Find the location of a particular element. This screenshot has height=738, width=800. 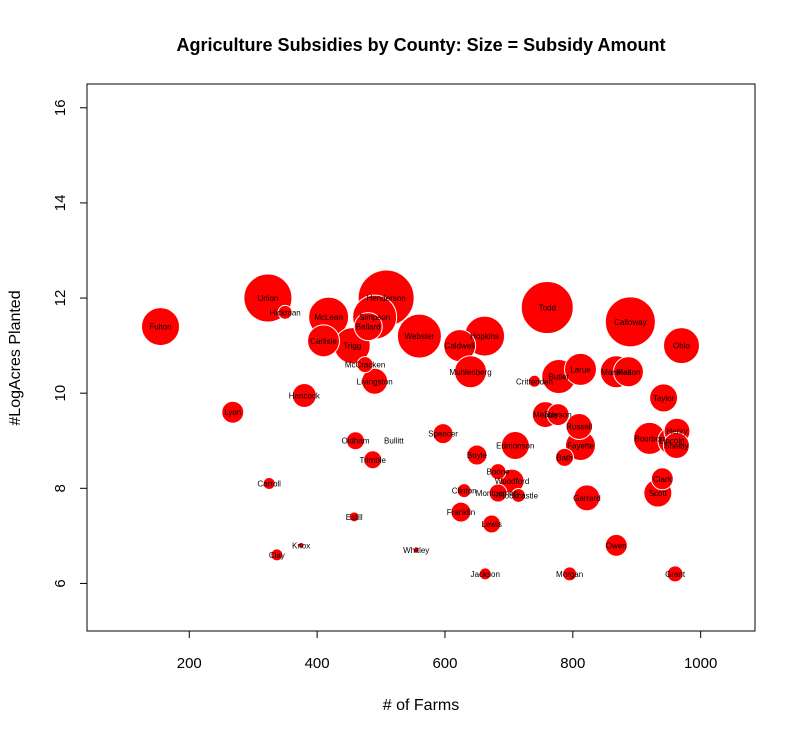

point-label: Trigg is located at coordinates (352, 346).